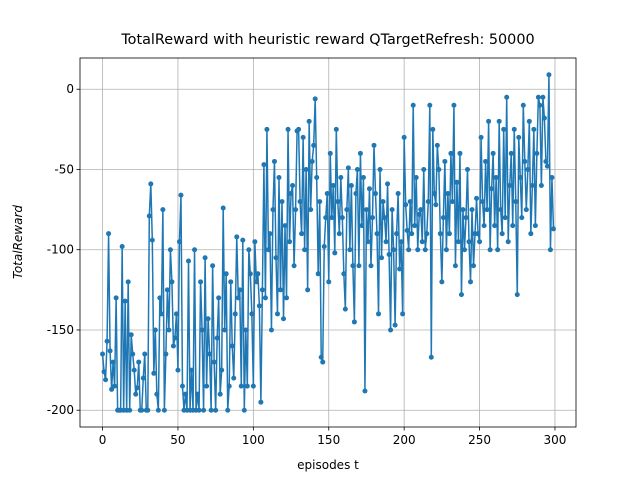 The width and height of the screenshot is (640, 480). What do you see at coordinates (60, 250) in the screenshot?
I see `y-tick-label: -100` at bounding box center [60, 250].